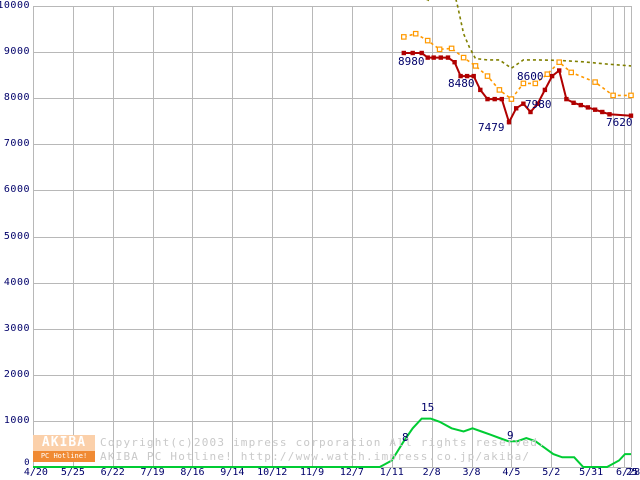  What do you see at coordinates (16, 328) in the screenshot?
I see `y-axis-tick-label: 3000` at bounding box center [16, 328].